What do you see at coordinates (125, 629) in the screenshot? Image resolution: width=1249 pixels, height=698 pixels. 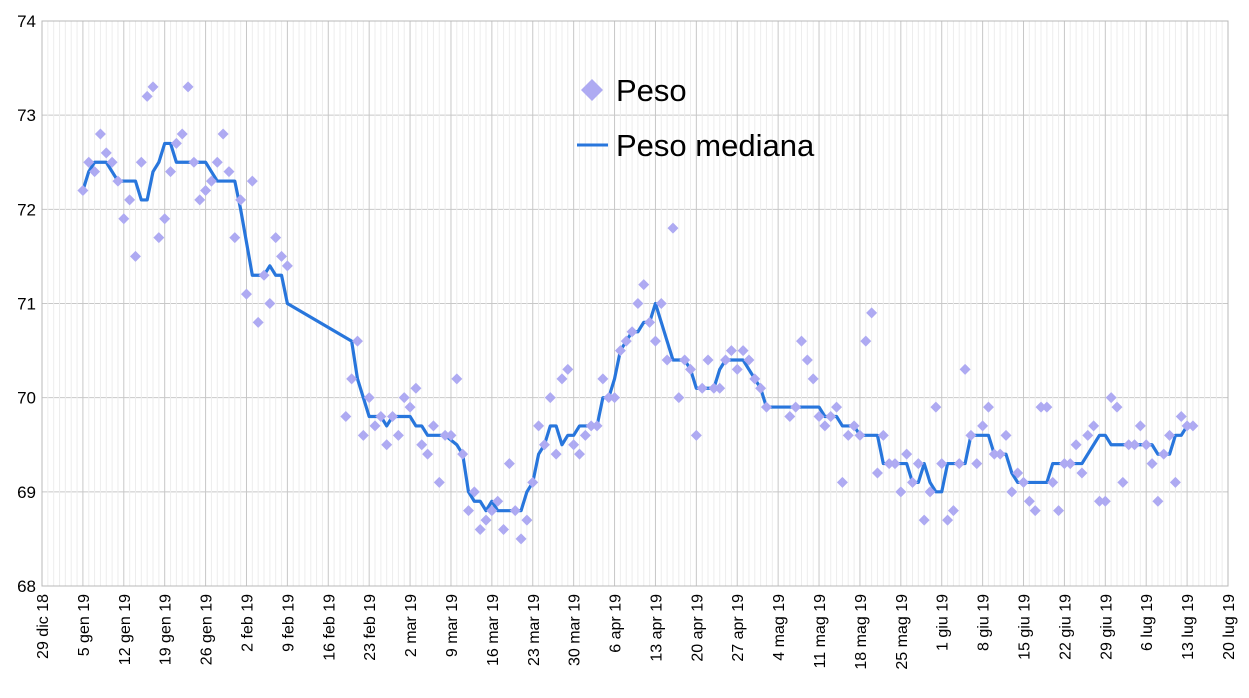 I see `x-tick-label: 12 gen 19` at bounding box center [125, 629].